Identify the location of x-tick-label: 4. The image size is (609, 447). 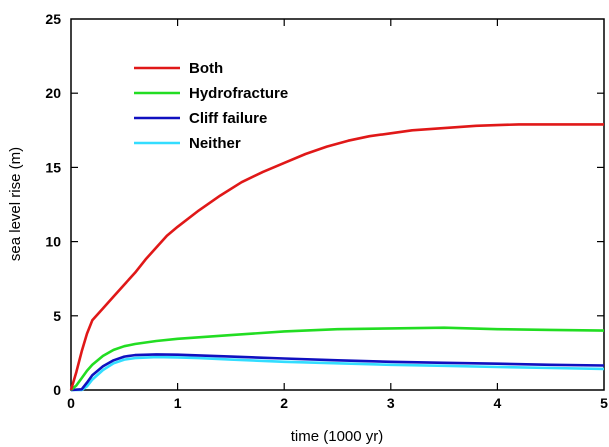
(498, 403).